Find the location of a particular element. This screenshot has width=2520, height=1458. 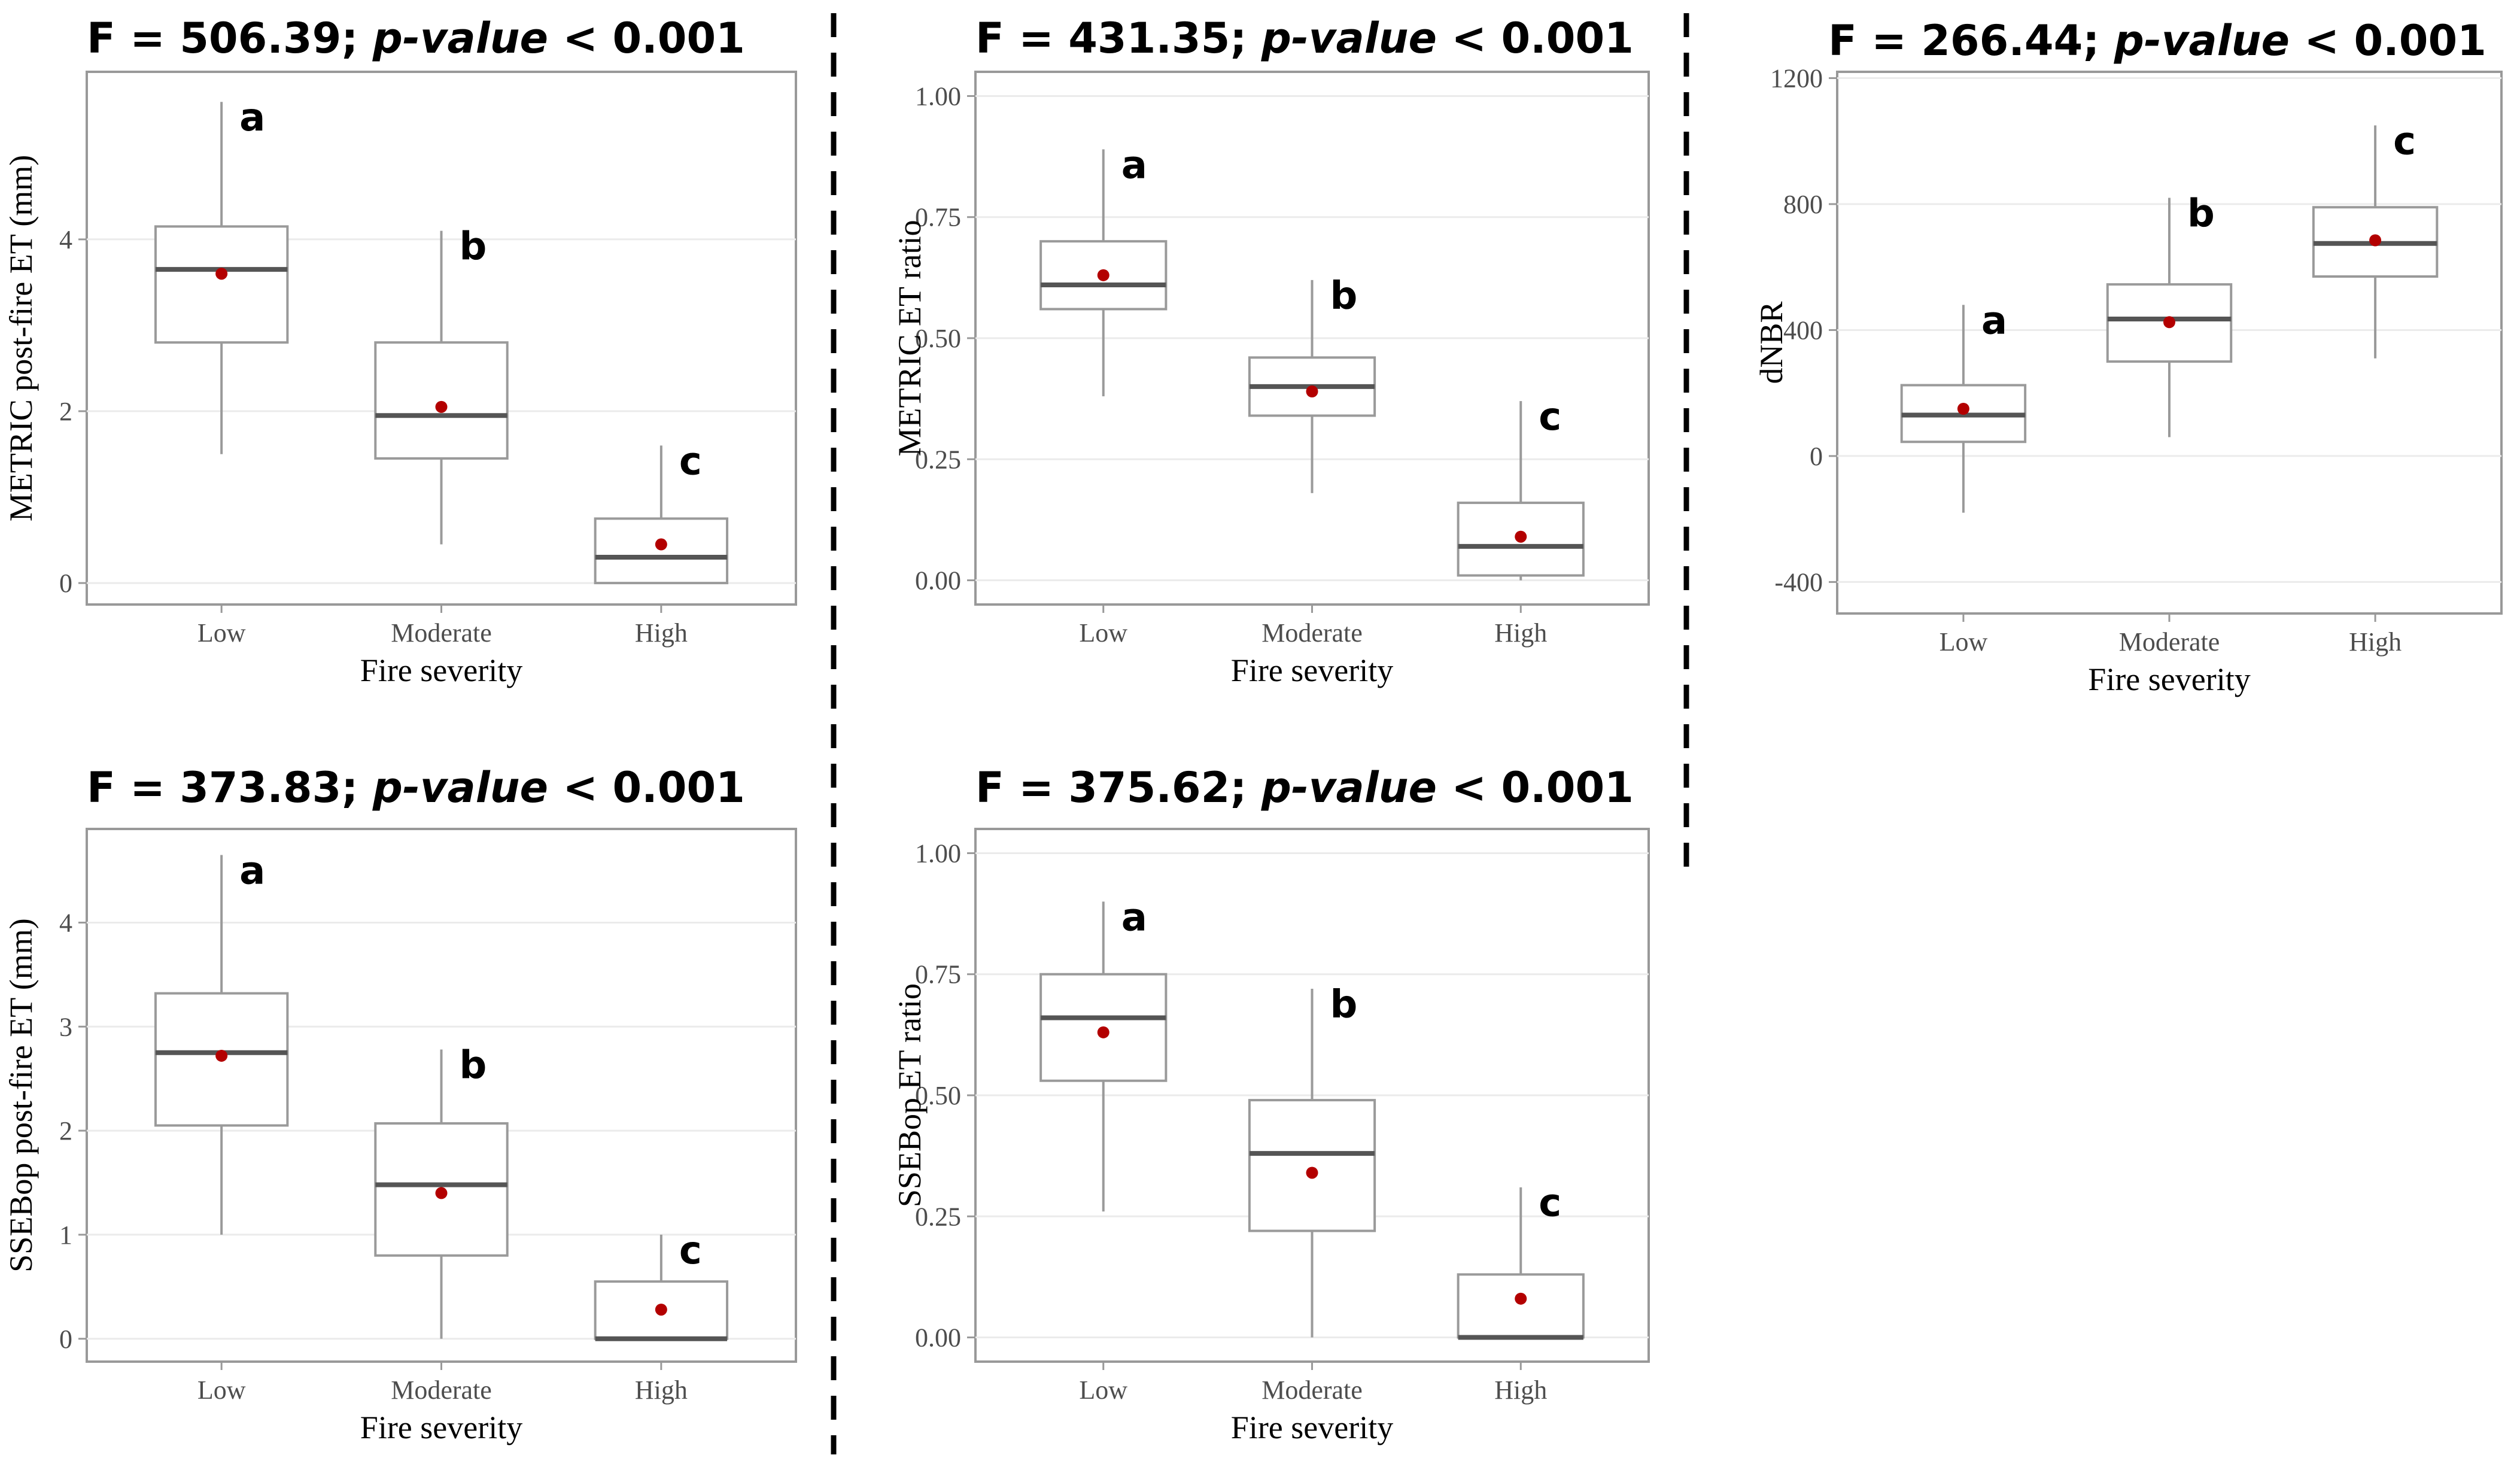

y-tick-label: 0.75 is located at coordinates (938, 217).